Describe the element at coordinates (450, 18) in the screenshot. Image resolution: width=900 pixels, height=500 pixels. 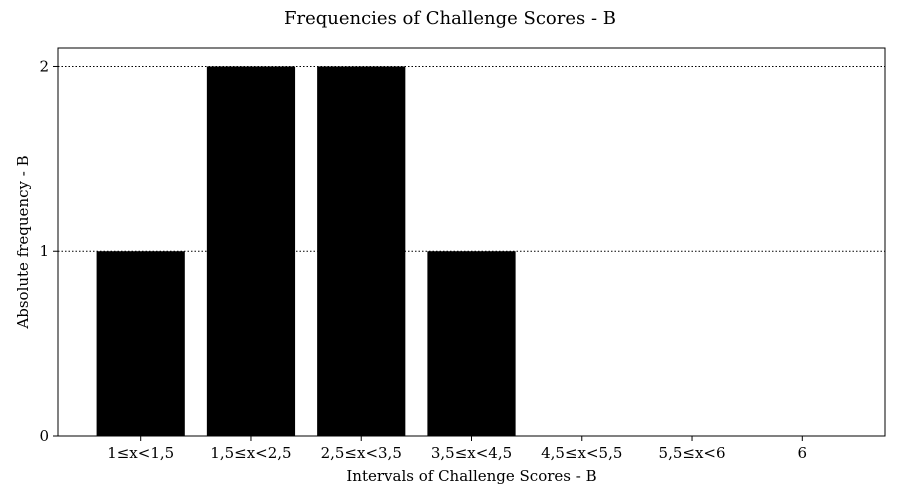
I see `chart-title: Frequencies of Challenge Scores - B` at that location.